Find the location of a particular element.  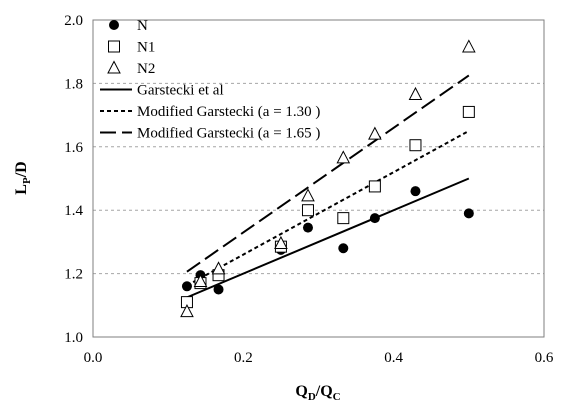

x-tick-label-1: 0.2 is located at coordinates (243, 358).